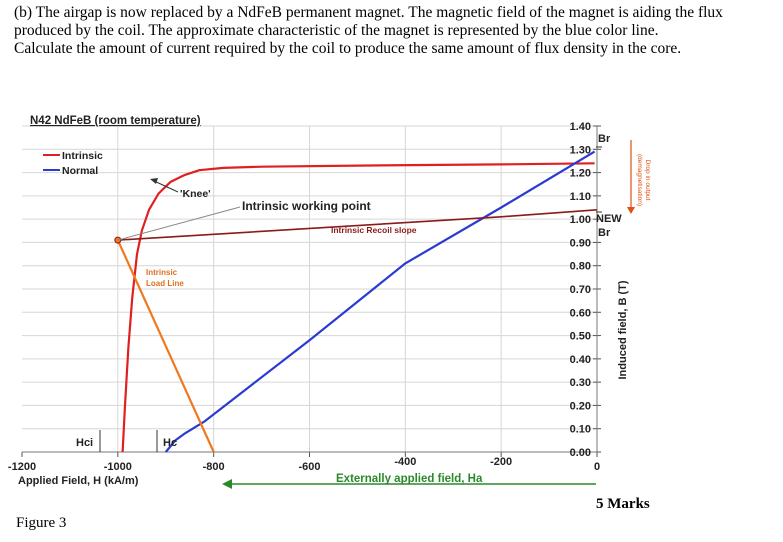 This screenshot has width=783, height=542. What do you see at coordinates (609, 219) in the screenshot?
I see `annotation-new: NEW` at bounding box center [609, 219].